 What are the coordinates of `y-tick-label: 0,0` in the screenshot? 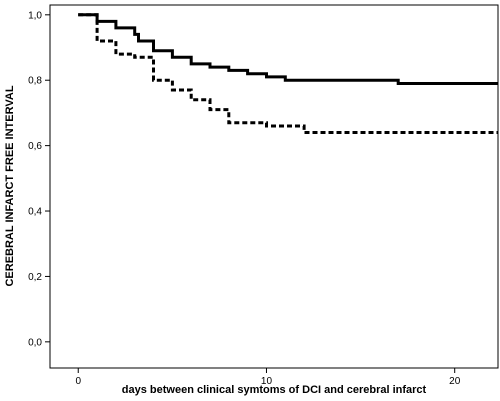 It's located at (35, 342).